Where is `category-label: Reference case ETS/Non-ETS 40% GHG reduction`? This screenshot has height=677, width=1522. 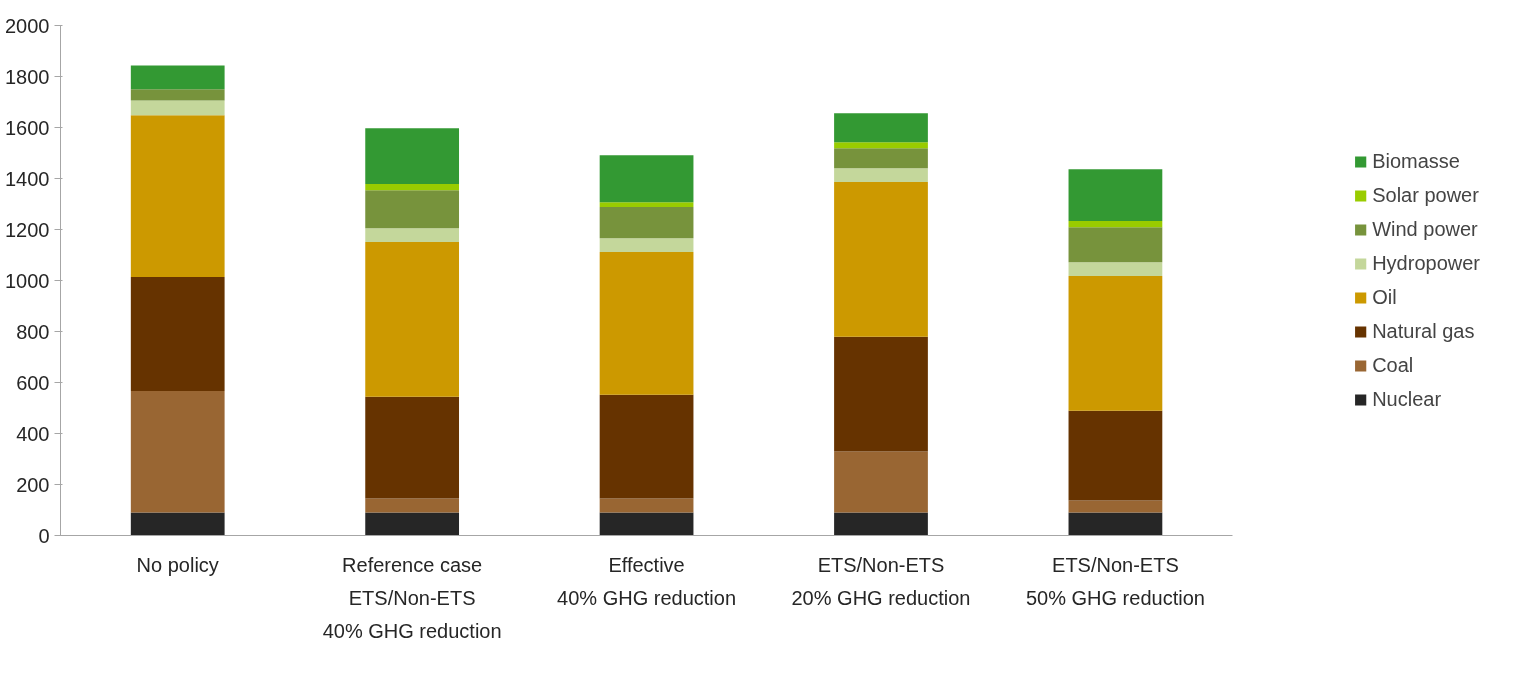 category-label: Reference case ETS/Non-ETS 40% GHG reduction is located at coordinates (412, 597).